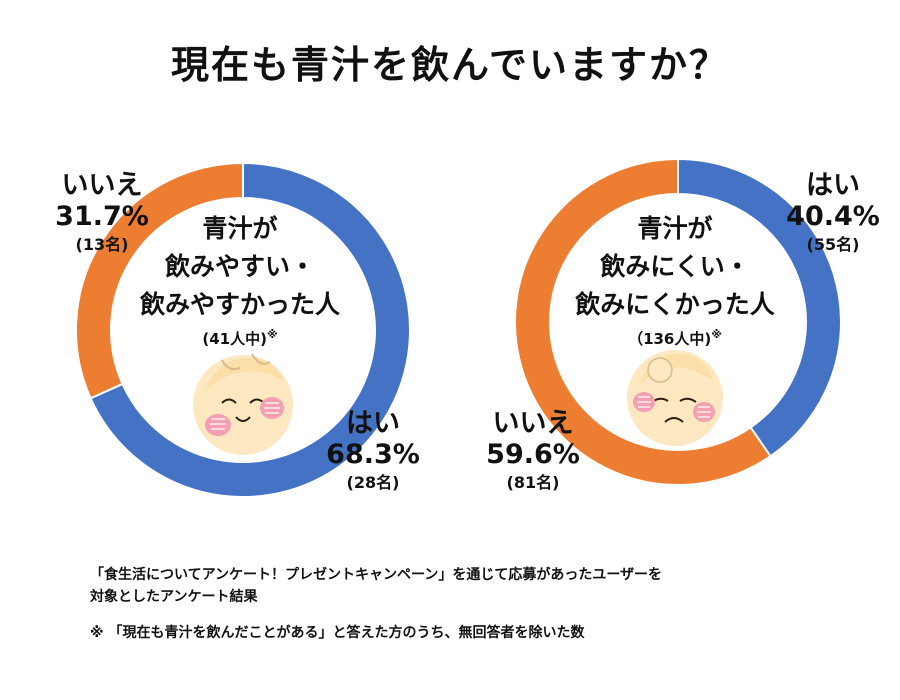  I want to click on slice-label-no-right: いいえ 59.6% (81名), so click(533, 450).